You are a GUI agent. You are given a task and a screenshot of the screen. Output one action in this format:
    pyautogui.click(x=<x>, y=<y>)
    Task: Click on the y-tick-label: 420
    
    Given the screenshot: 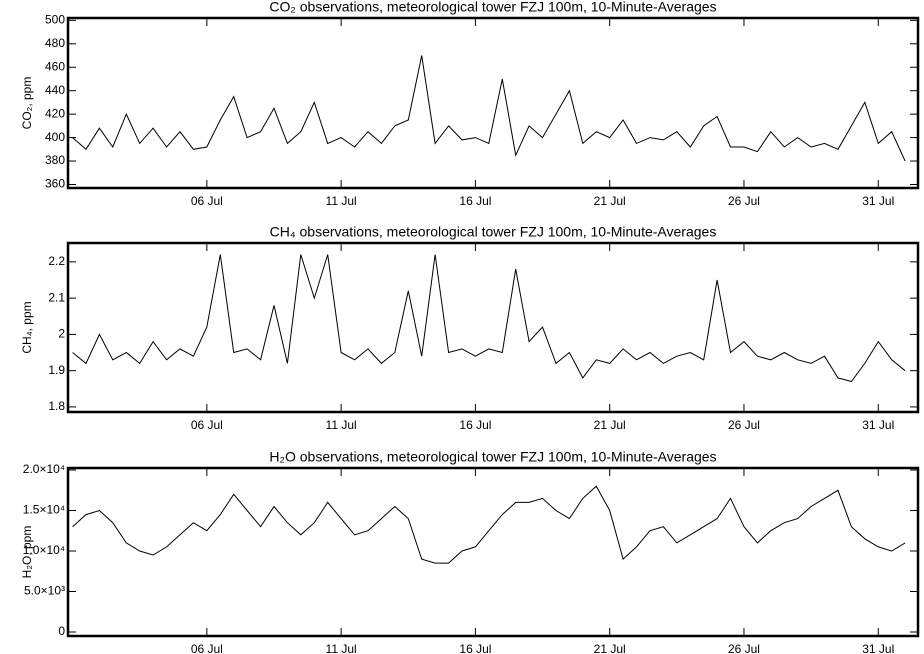 What is the action you would take?
    pyautogui.click(x=55, y=113)
    